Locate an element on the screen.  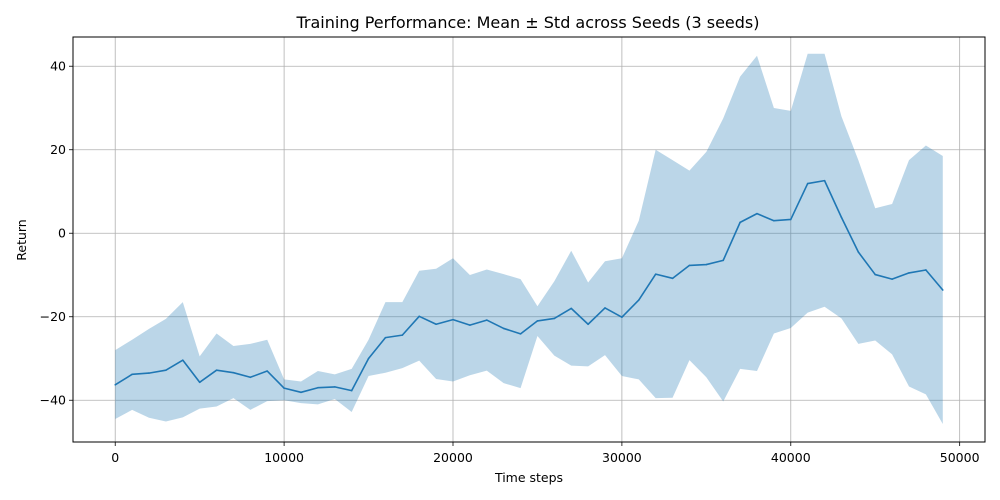
x-tick-label: 30000 is located at coordinates (622, 457).